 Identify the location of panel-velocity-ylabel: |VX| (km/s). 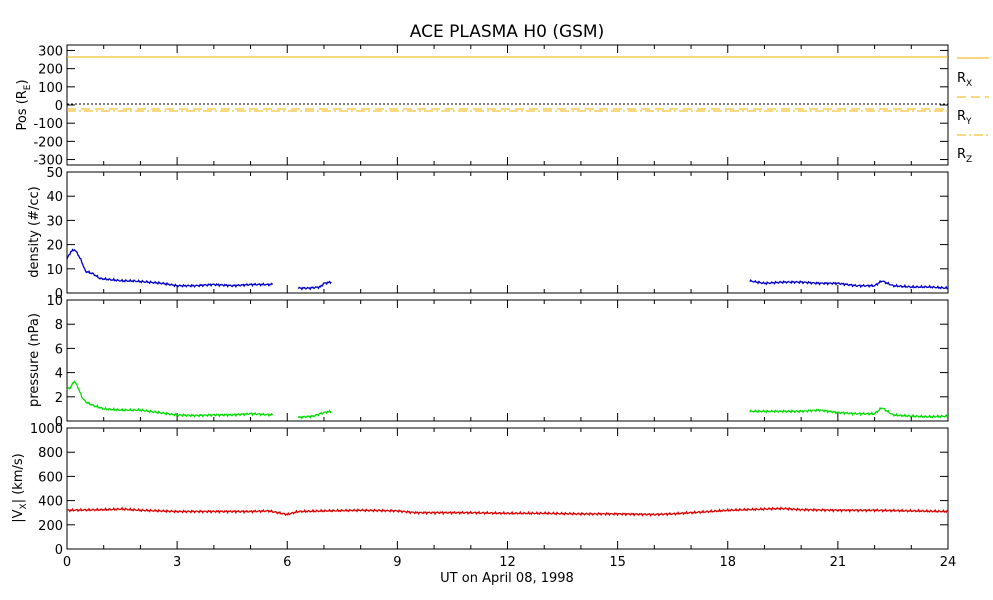
(20, 487).